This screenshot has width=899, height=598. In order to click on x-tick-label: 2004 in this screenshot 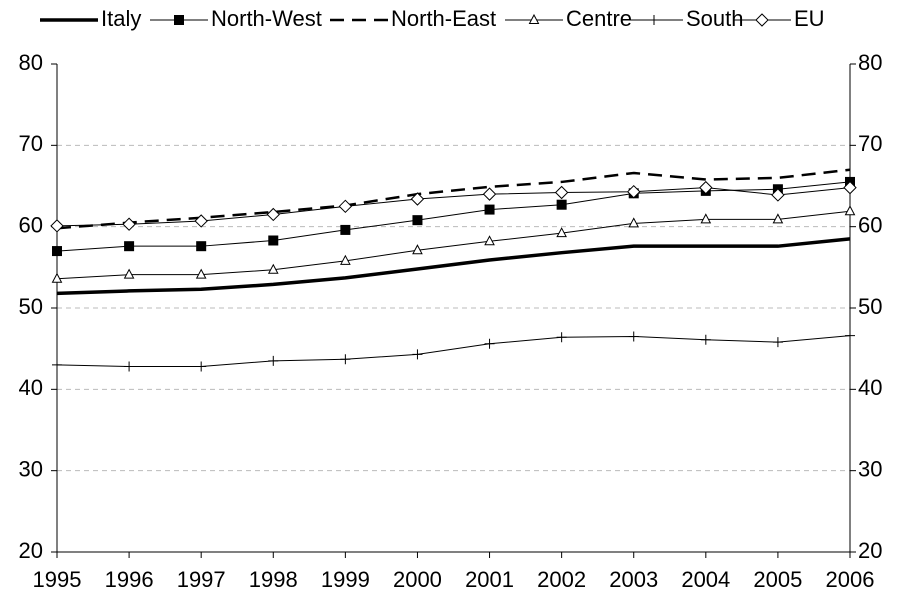, I will do `click(705, 579)`.